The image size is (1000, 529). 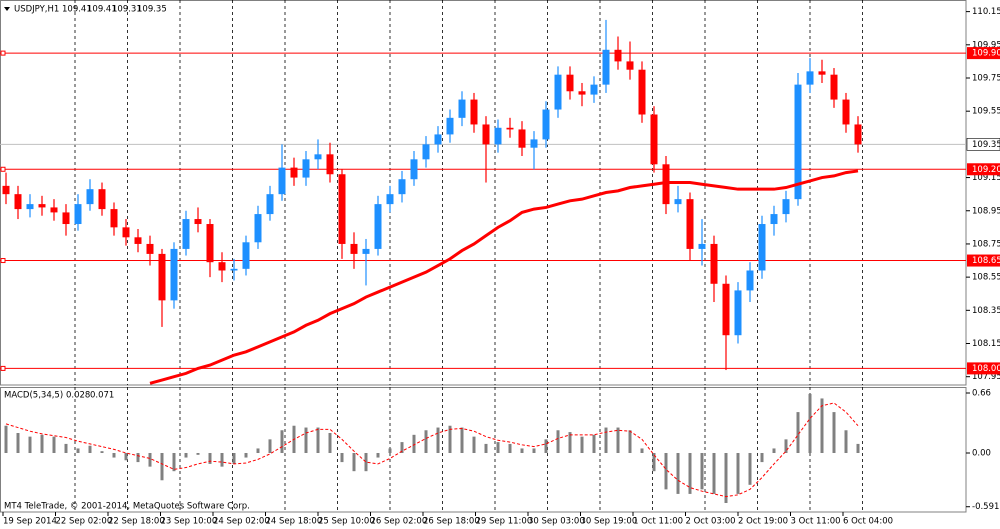 What do you see at coordinates (986, 344) in the screenshot?
I see `y-tick-label: 108.15` at bounding box center [986, 344].